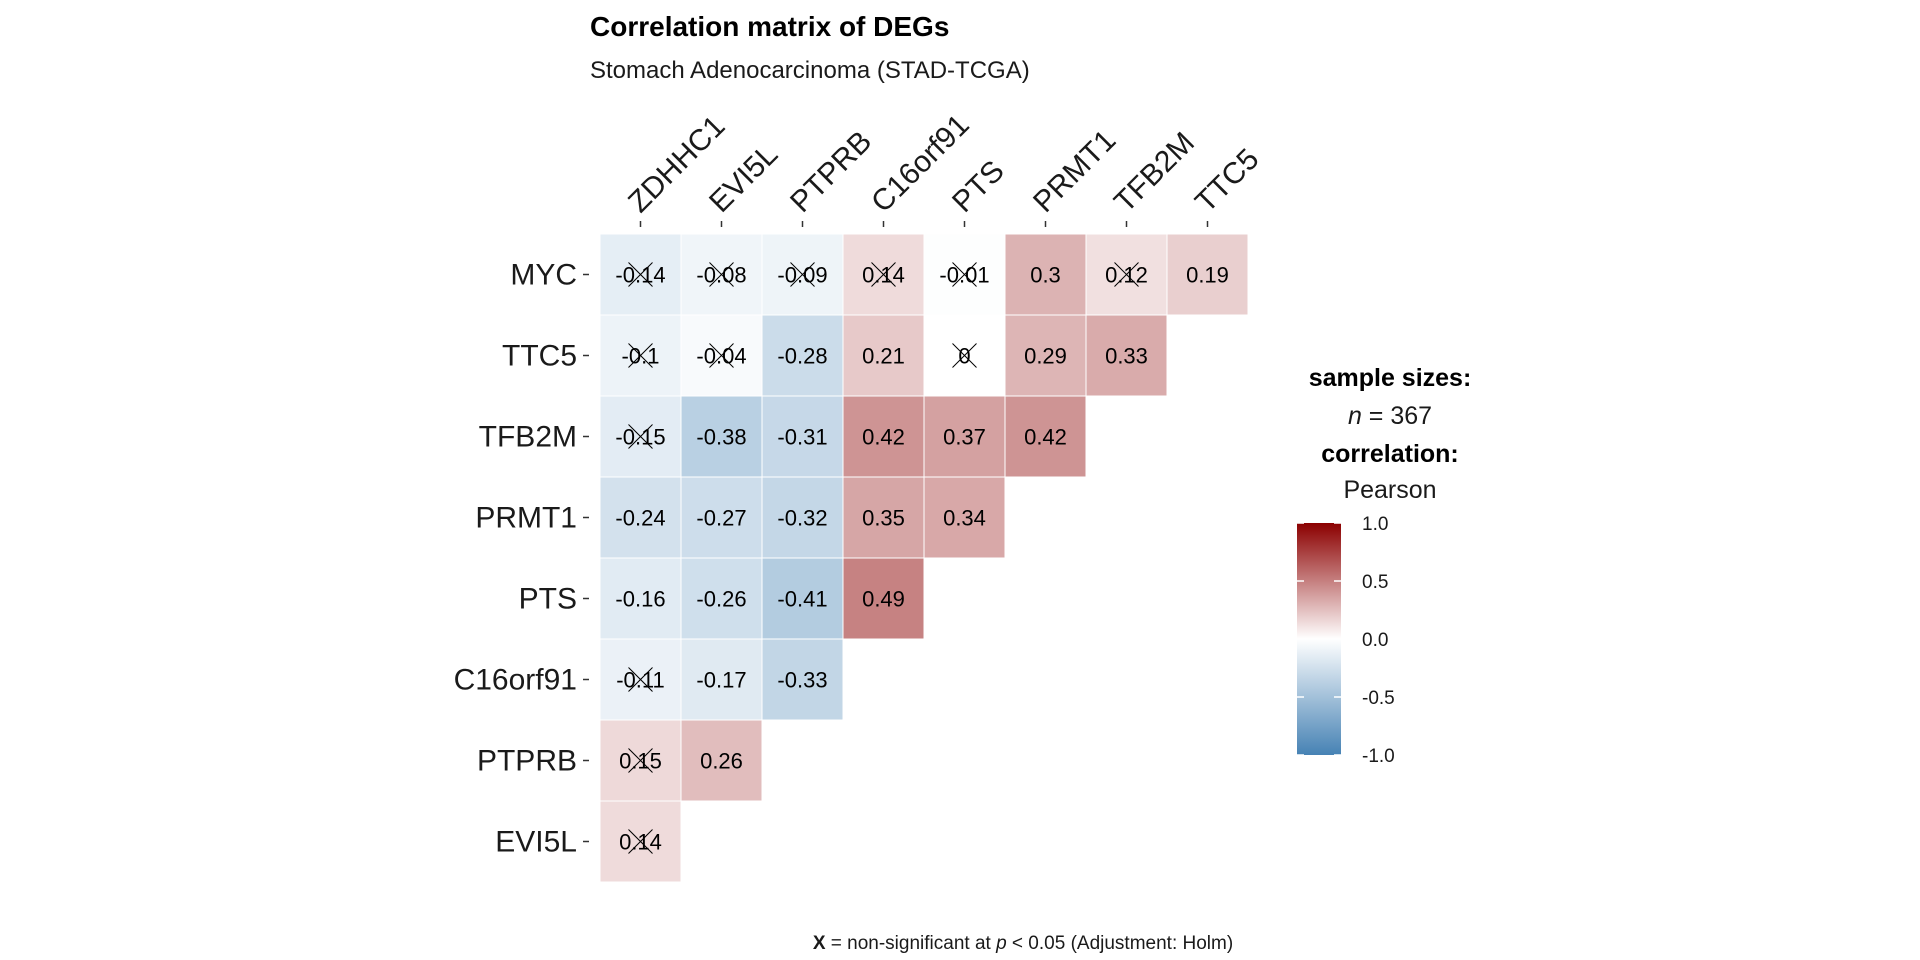 This screenshot has height=960, width=1920. Describe the element at coordinates (1375, 524) in the screenshot. I see `legend-tick-label: 1.0` at that location.